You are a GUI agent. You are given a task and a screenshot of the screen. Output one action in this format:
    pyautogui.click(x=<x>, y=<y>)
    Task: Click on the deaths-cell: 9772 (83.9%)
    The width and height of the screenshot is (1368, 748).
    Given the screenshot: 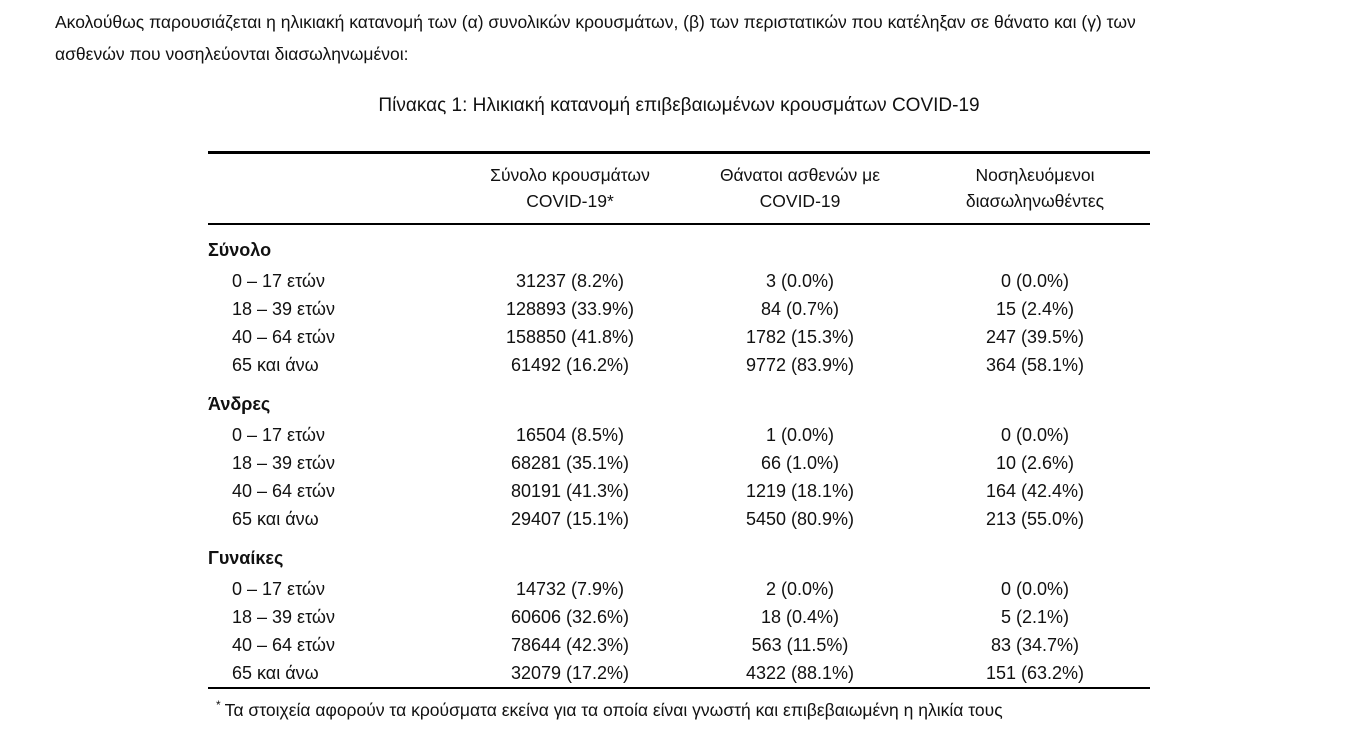 What is the action you would take?
    pyautogui.click(x=800, y=365)
    